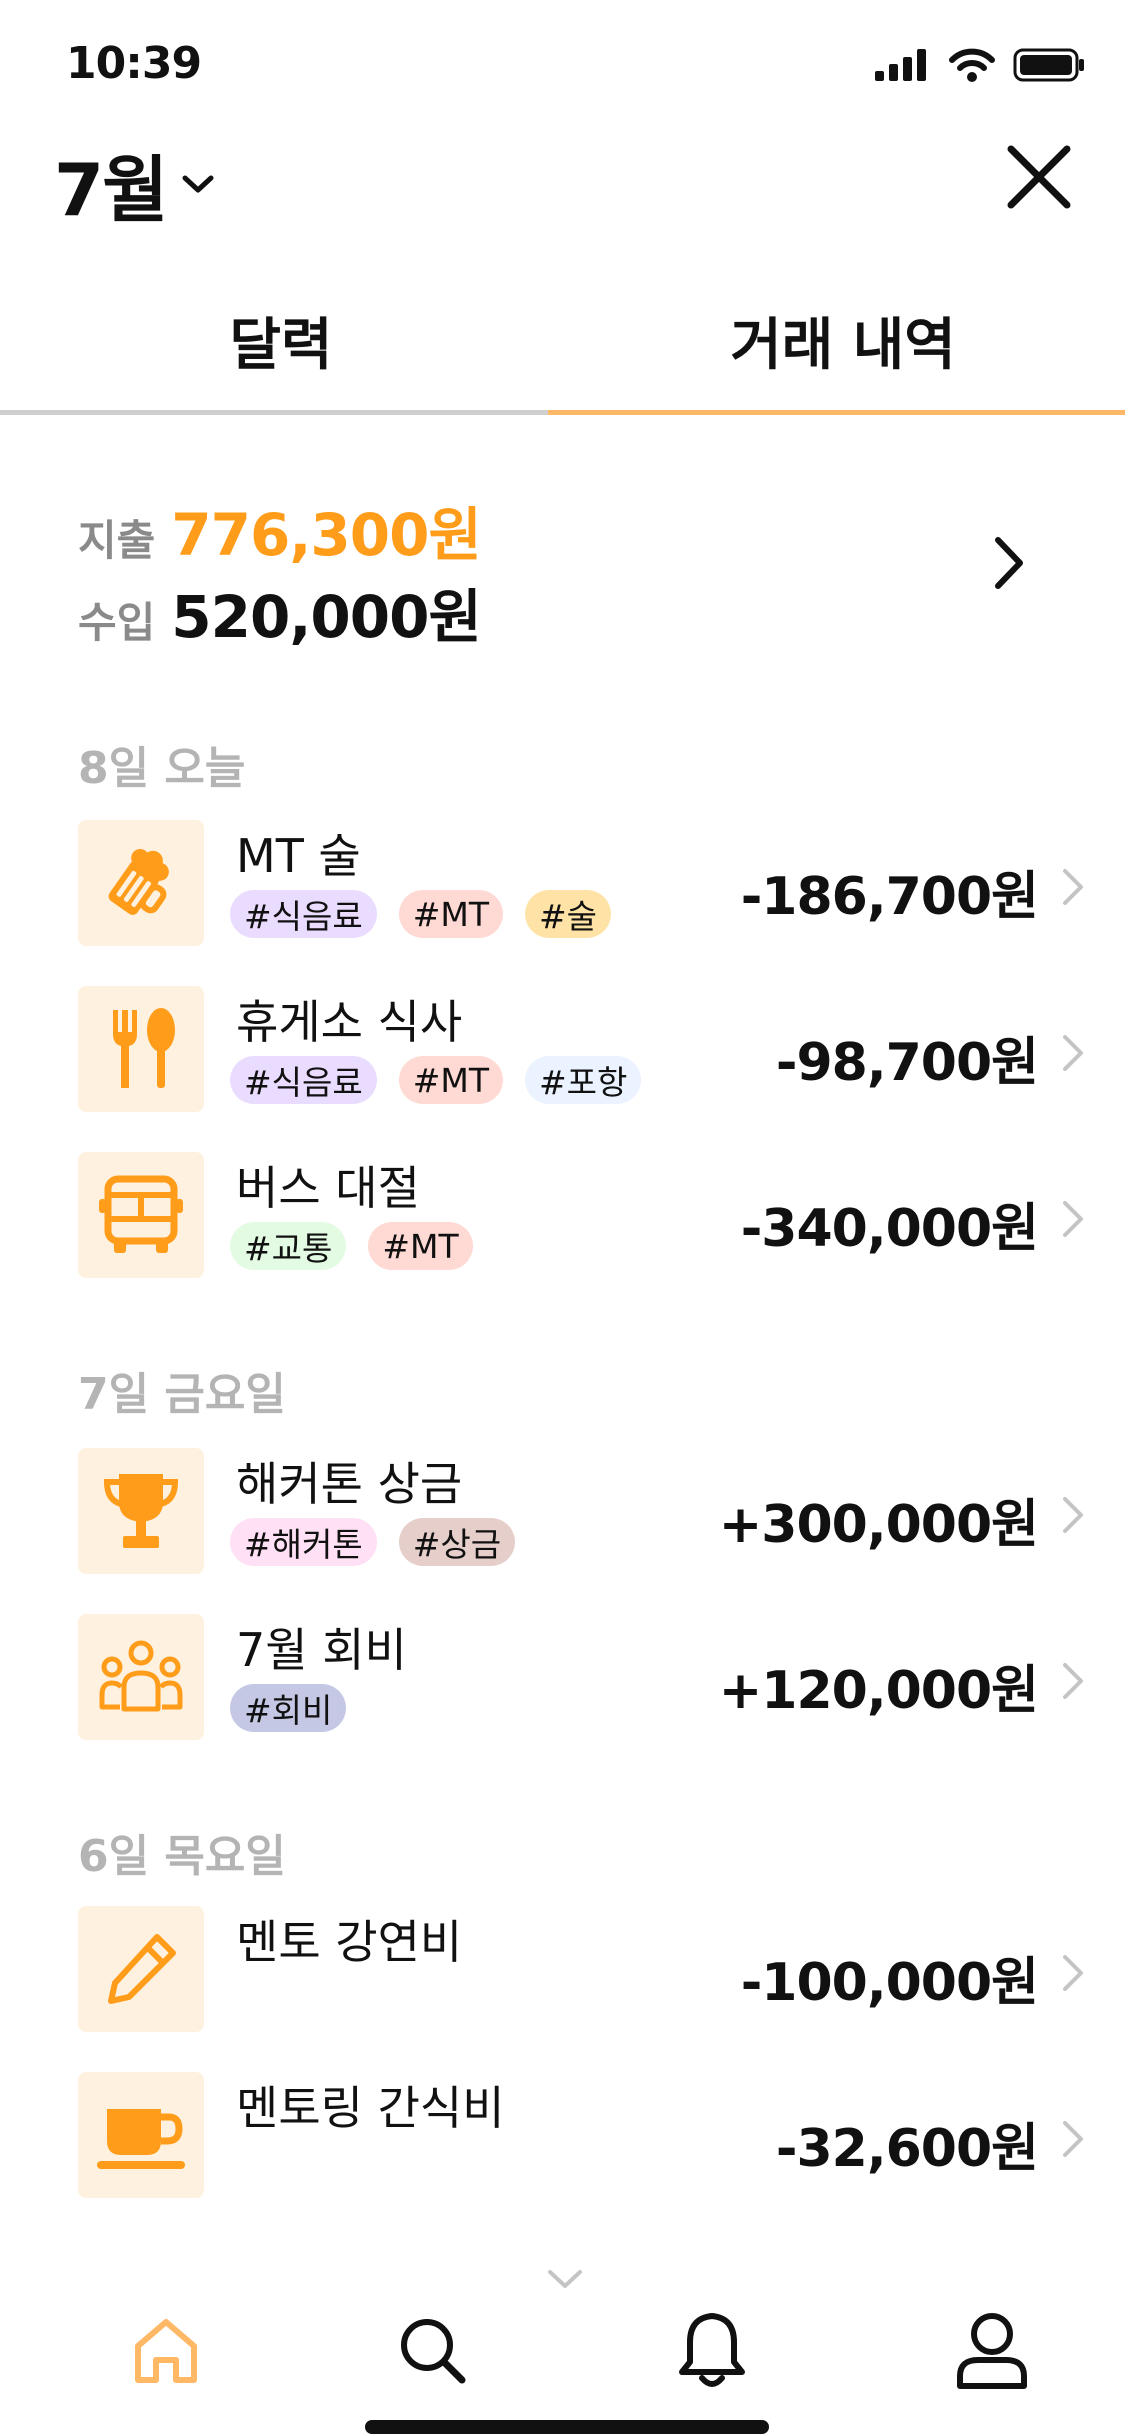 The width and height of the screenshot is (1125, 2436). What do you see at coordinates (562, 2350) in the screenshot?
I see `bottom-nav` at bounding box center [562, 2350].